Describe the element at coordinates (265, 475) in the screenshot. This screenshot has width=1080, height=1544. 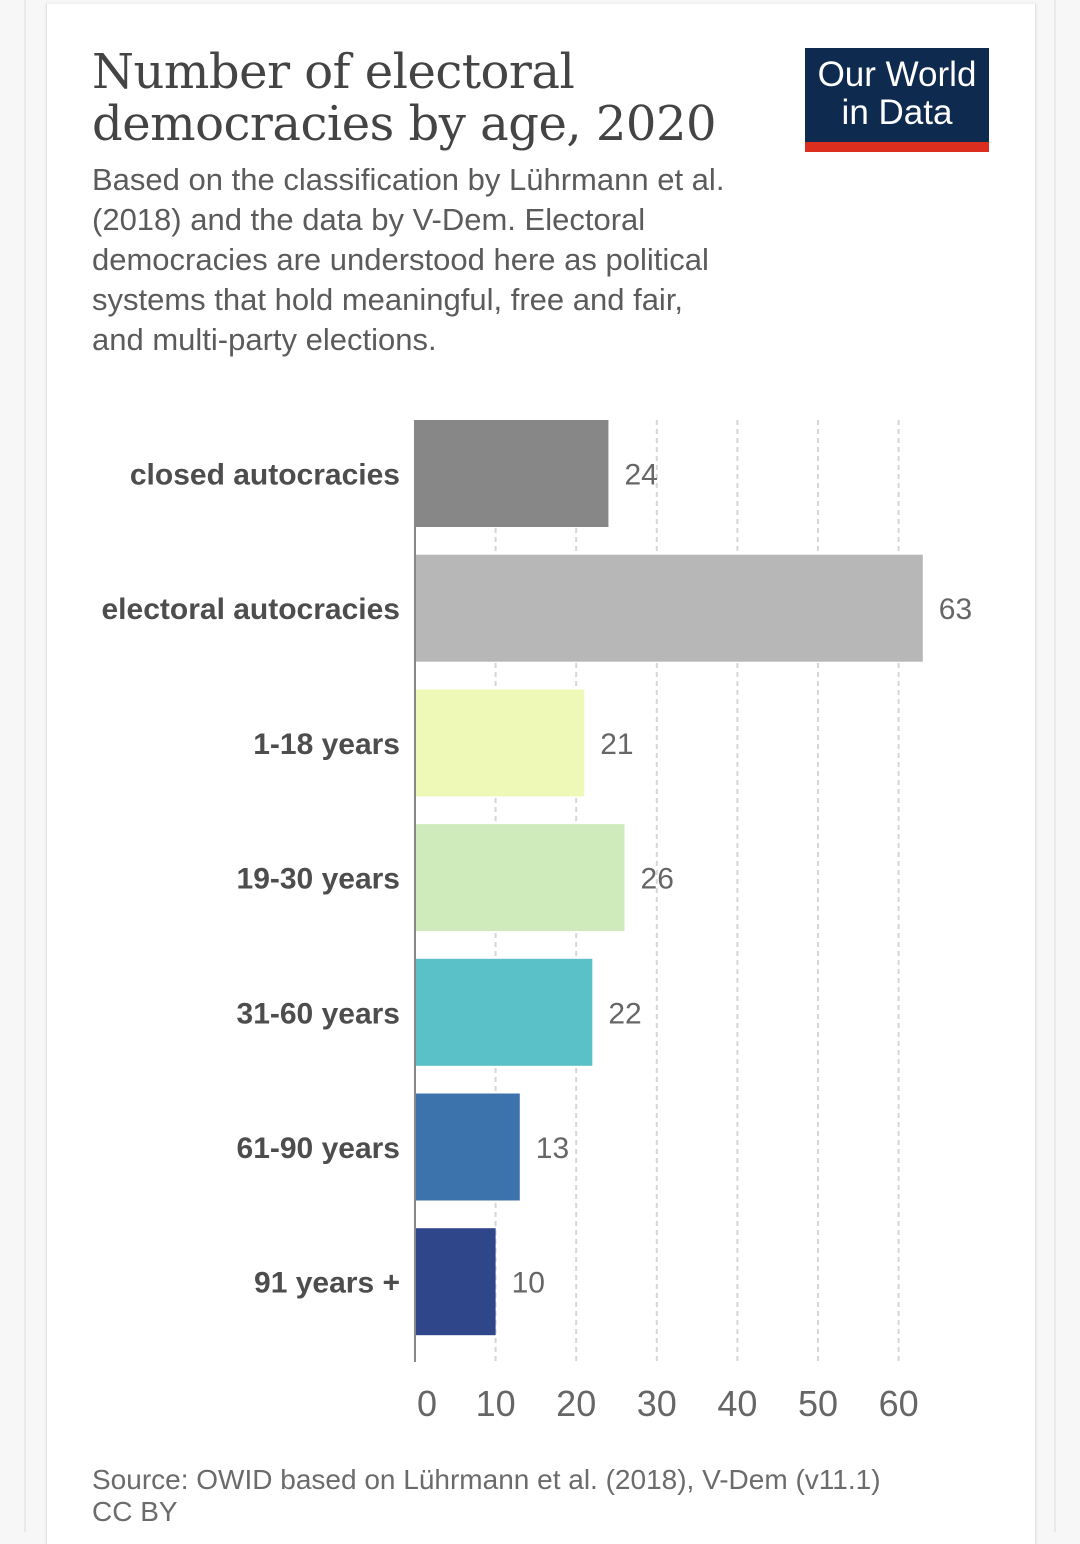
I see `category-label-0: closed autocracies` at that location.